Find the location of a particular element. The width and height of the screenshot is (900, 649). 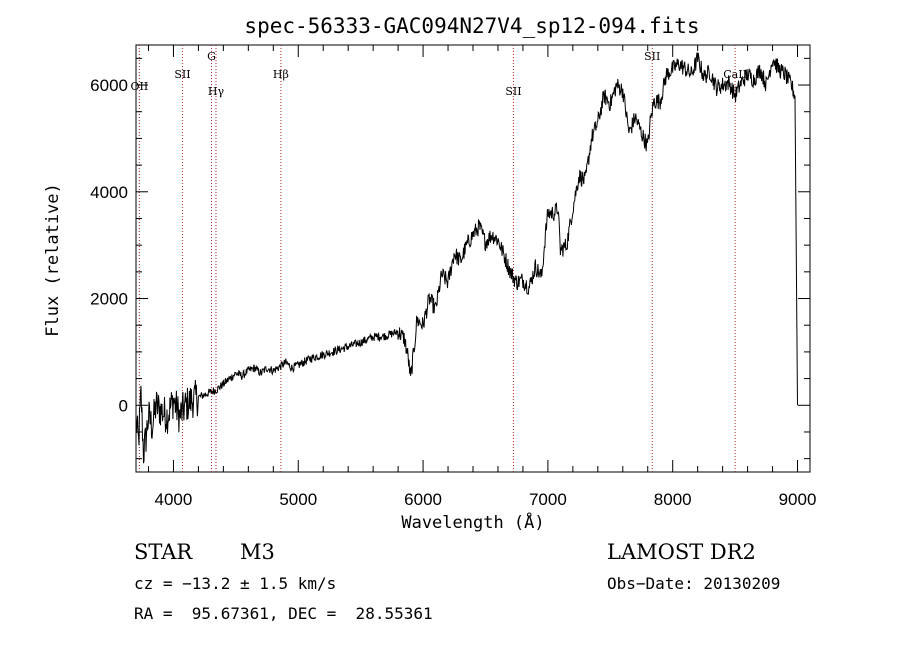

x-tick-label: 4000 is located at coordinates (174, 499).